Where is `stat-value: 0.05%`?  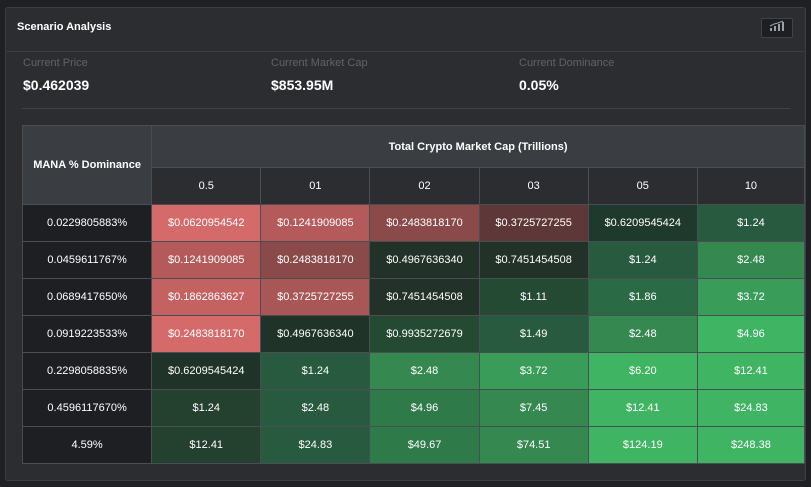
stat-value: 0.05% is located at coordinates (539, 85).